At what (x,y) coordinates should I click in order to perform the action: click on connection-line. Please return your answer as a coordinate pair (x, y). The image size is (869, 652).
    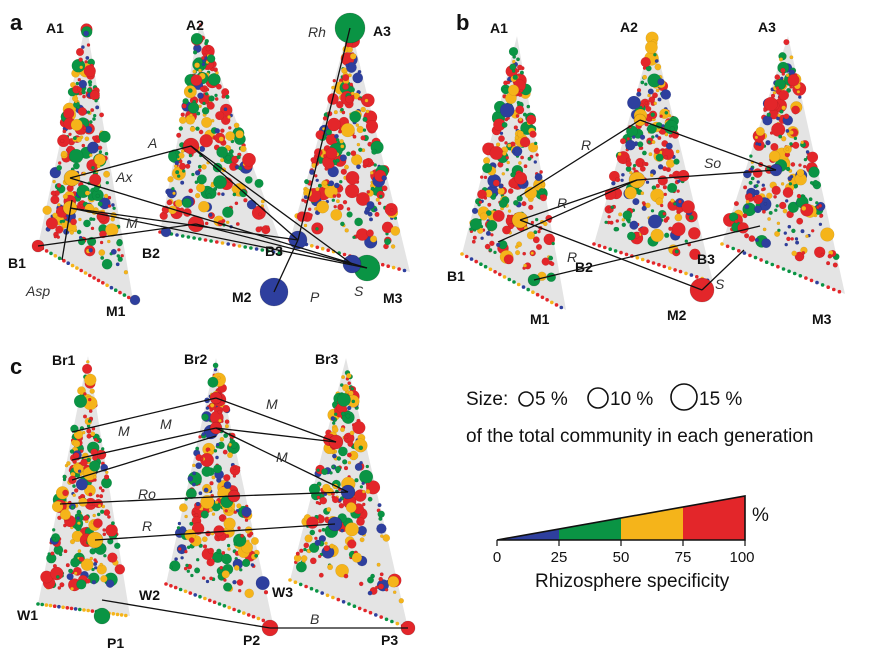
    Looking at the image, I should click on (580, 158).